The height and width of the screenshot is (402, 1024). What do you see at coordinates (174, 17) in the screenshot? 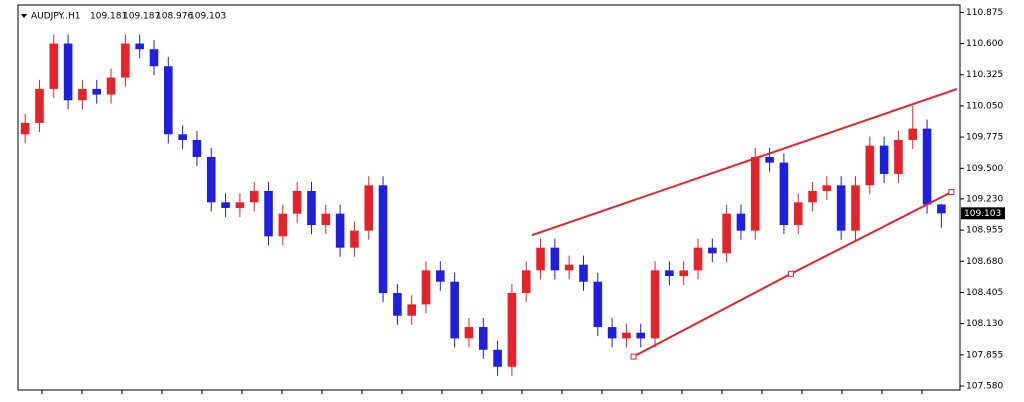
I see `header-low: 108.976` at bounding box center [174, 17].